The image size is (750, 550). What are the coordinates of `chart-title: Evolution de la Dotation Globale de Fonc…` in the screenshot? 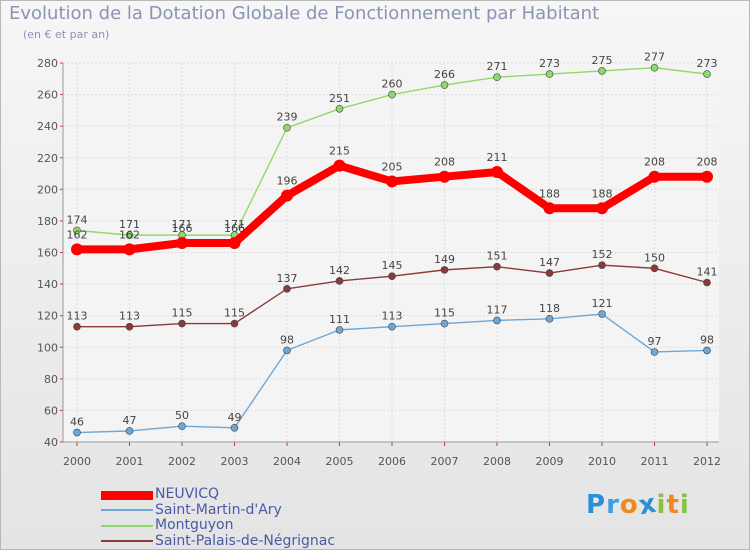 It's located at (304, 13).